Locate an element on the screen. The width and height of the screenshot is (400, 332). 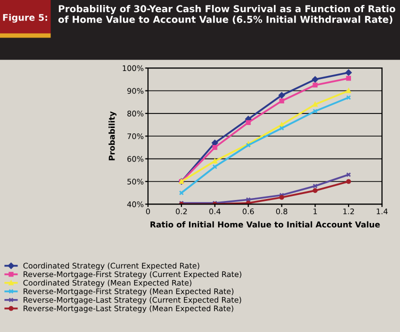
x-axis-title: Ratio of Initial Home Value to Initial Account Value is located at coordinates (265, 224).